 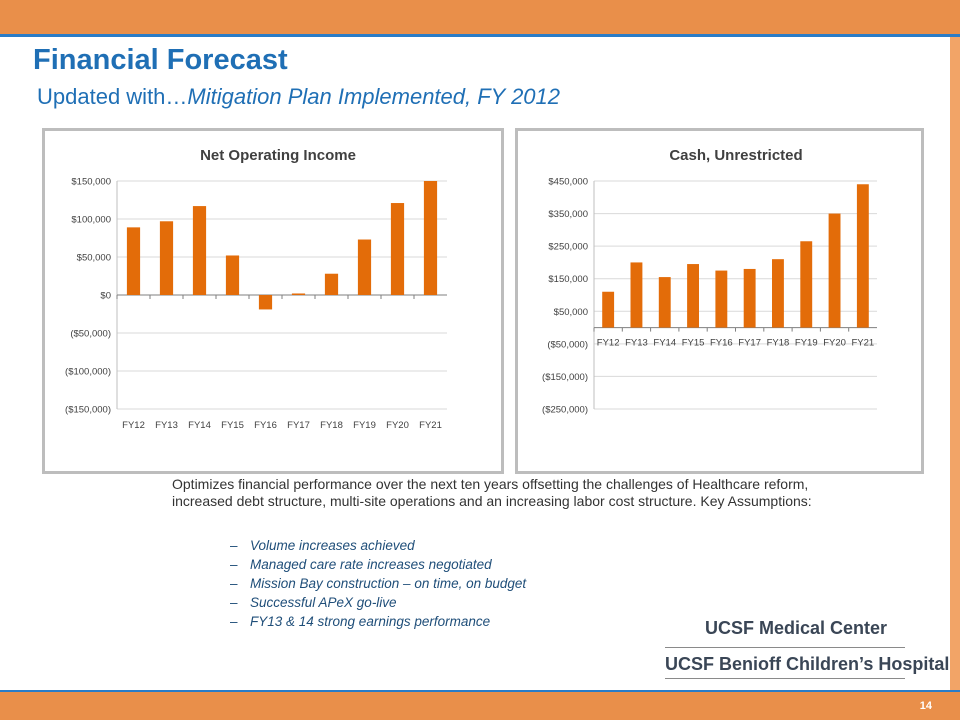 I want to click on chart-title: Net Operating Income, so click(x=278, y=155).